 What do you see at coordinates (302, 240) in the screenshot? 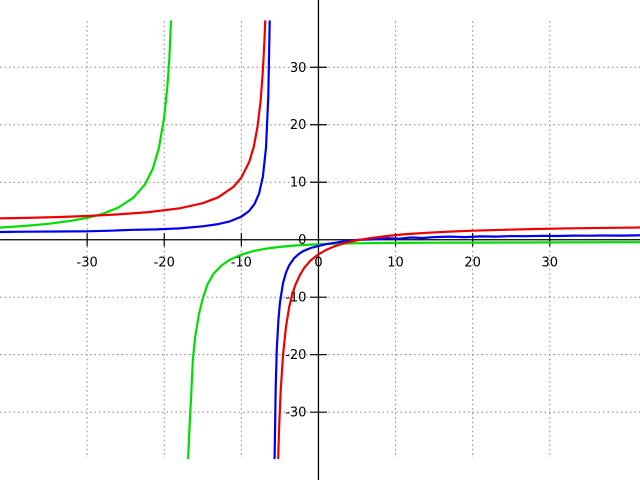
I see `y-tick-label: 0` at bounding box center [302, 240].